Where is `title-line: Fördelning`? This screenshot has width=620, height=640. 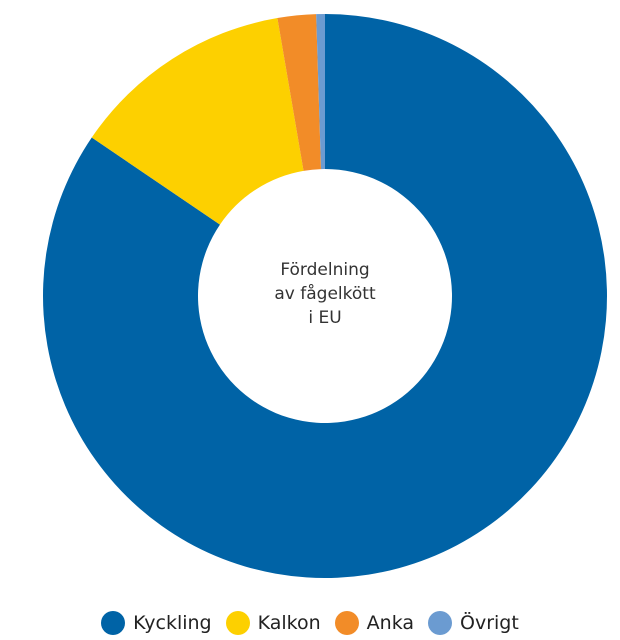
title-line: Fördelning is located at coordinates (325, 270).